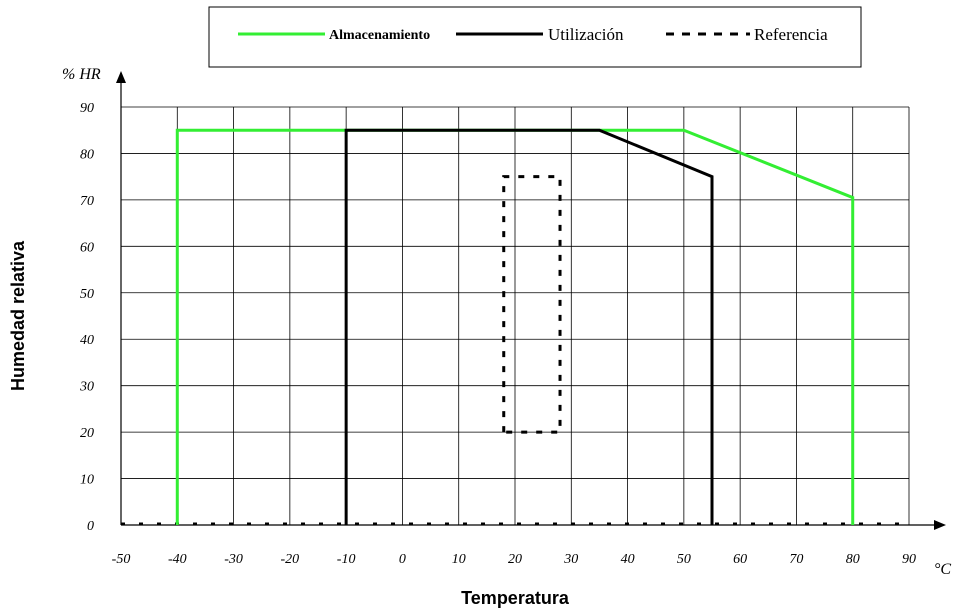  Describe the element at coordinates (87, 294) in the screenshot. I see `y-tick-label: 50` at that location.